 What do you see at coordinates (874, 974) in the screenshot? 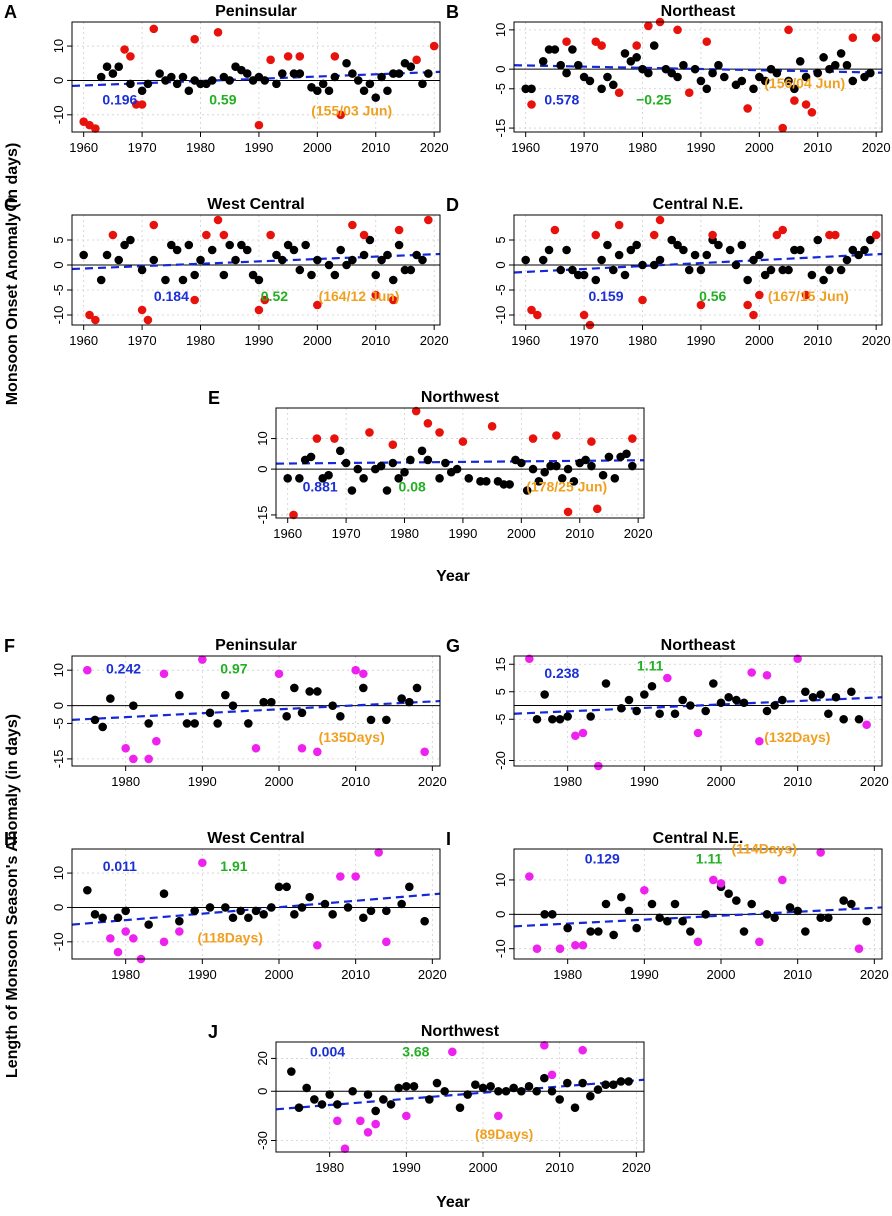
I see `x-tick-label: 2020` at bounding box center [874, 974].